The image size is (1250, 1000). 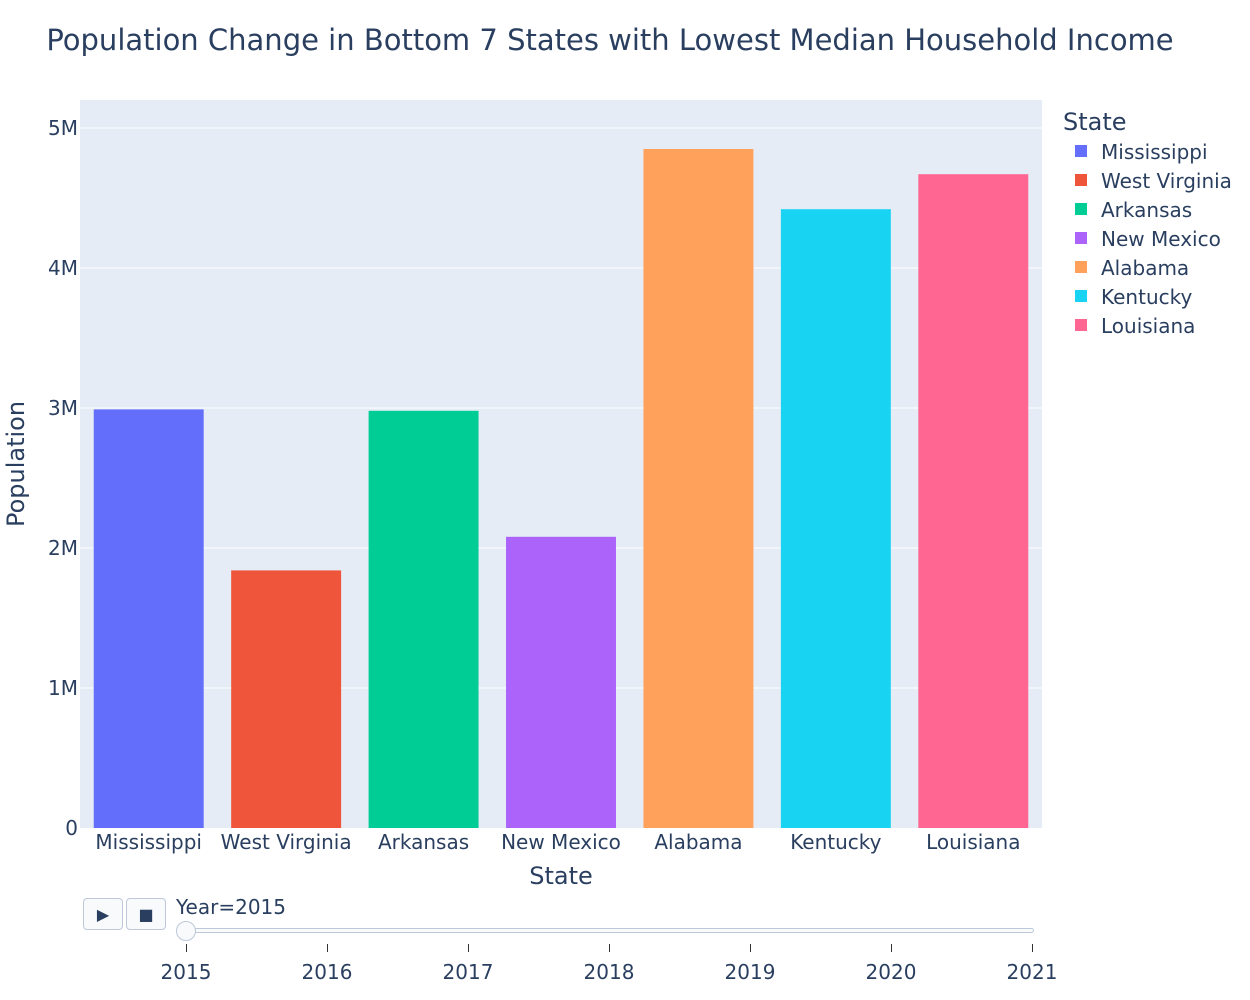 I want to click on legend-item-label: Kentucky, so click(x=1146, y=297).